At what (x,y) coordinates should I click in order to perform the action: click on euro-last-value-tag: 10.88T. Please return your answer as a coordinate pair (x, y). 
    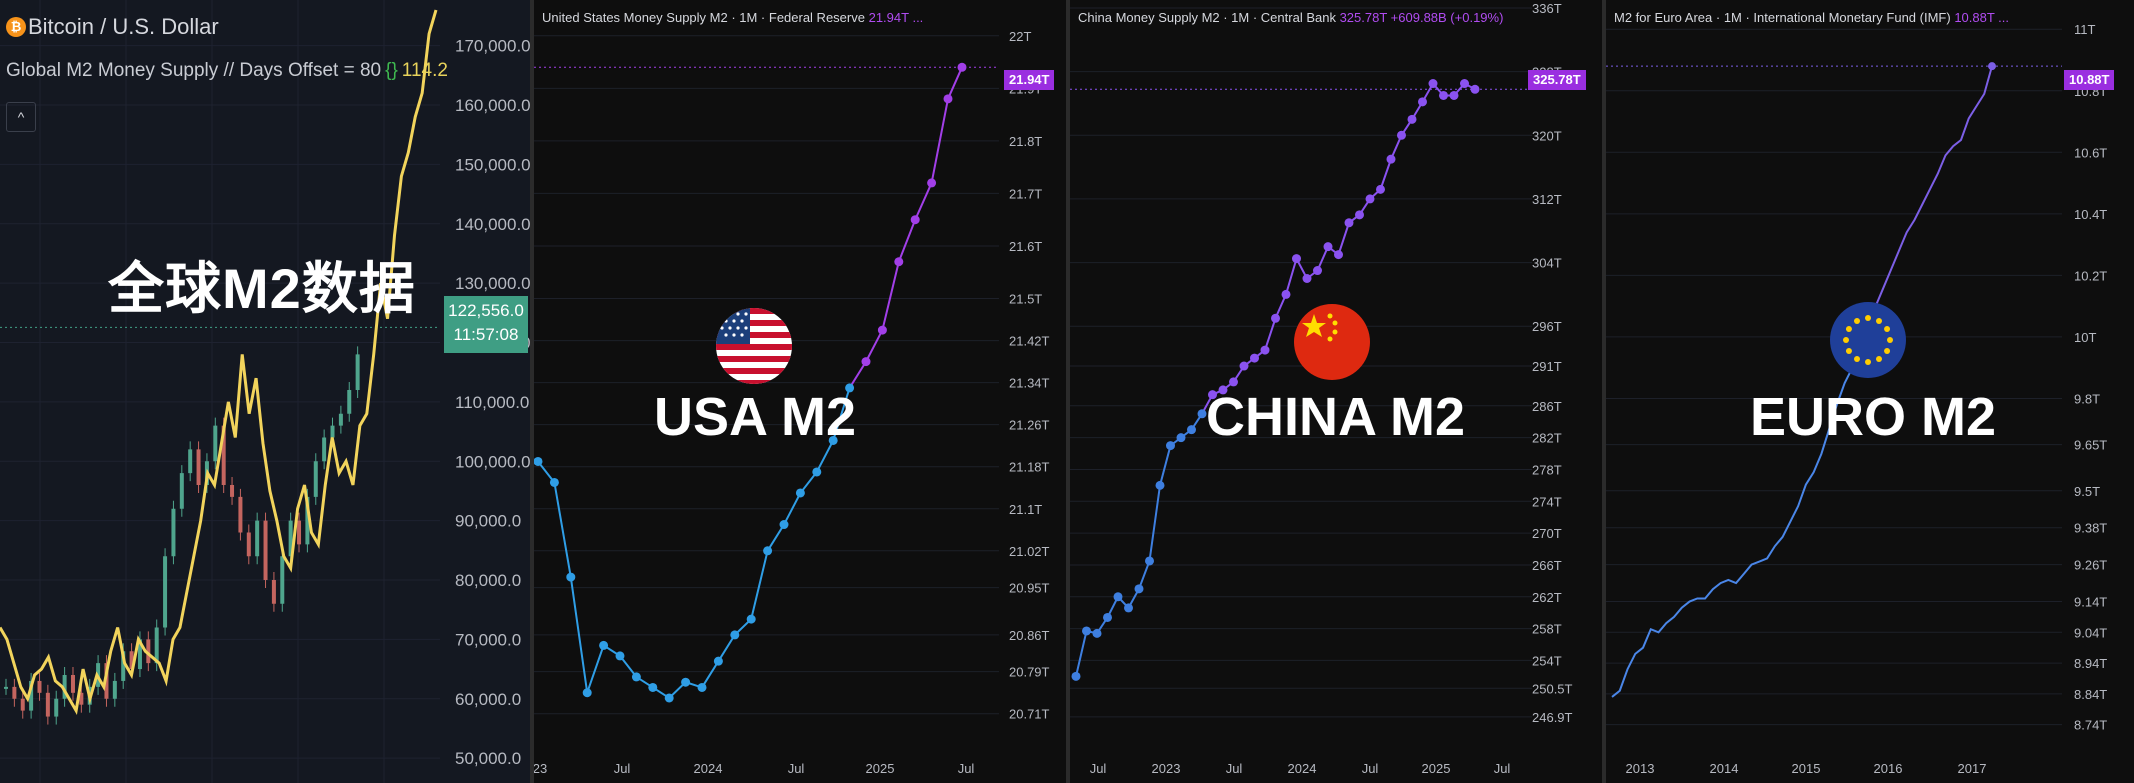
    Looking at the image, I should click on (2089, 80).